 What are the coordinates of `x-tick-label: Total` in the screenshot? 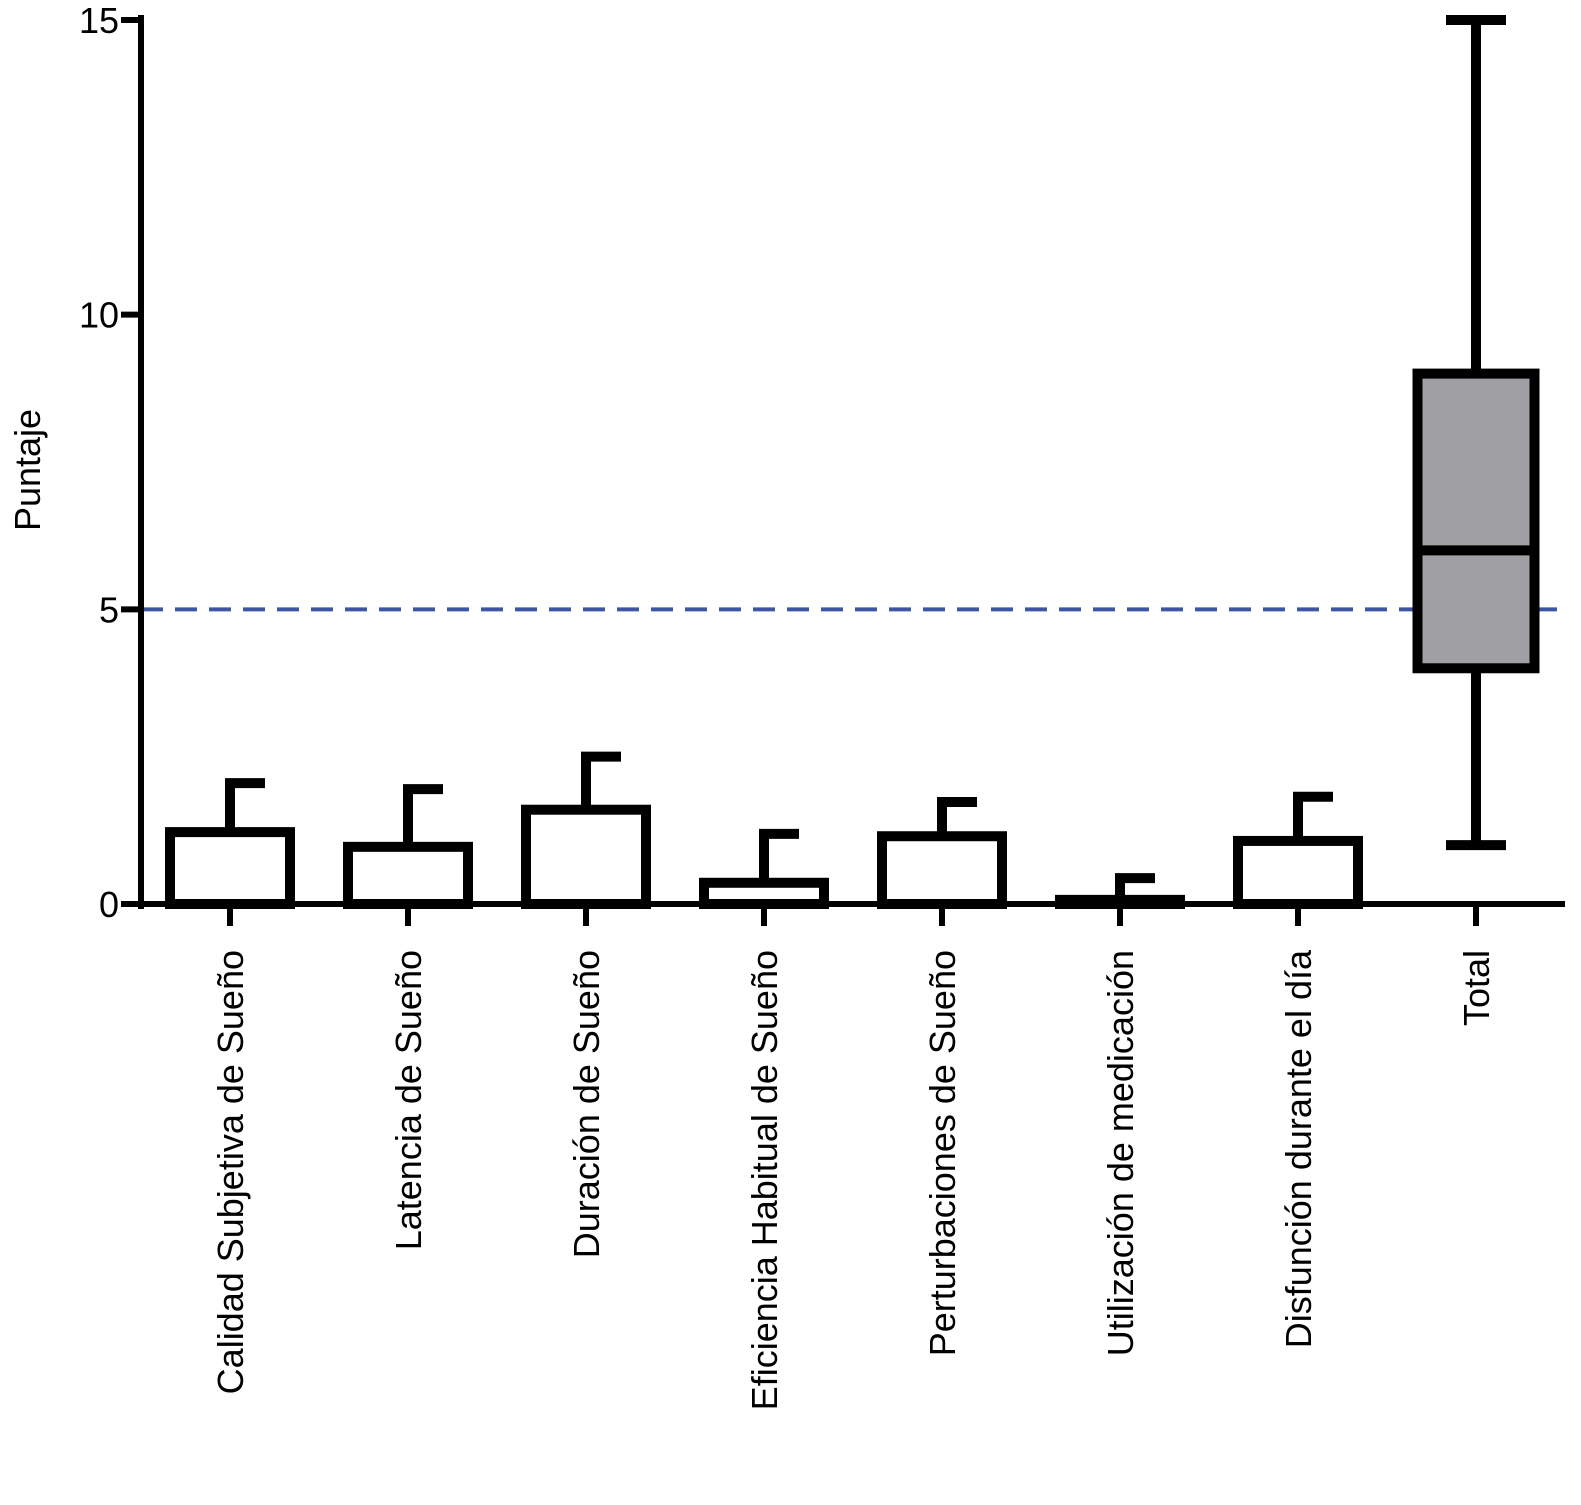 It's located at (1476, 988).